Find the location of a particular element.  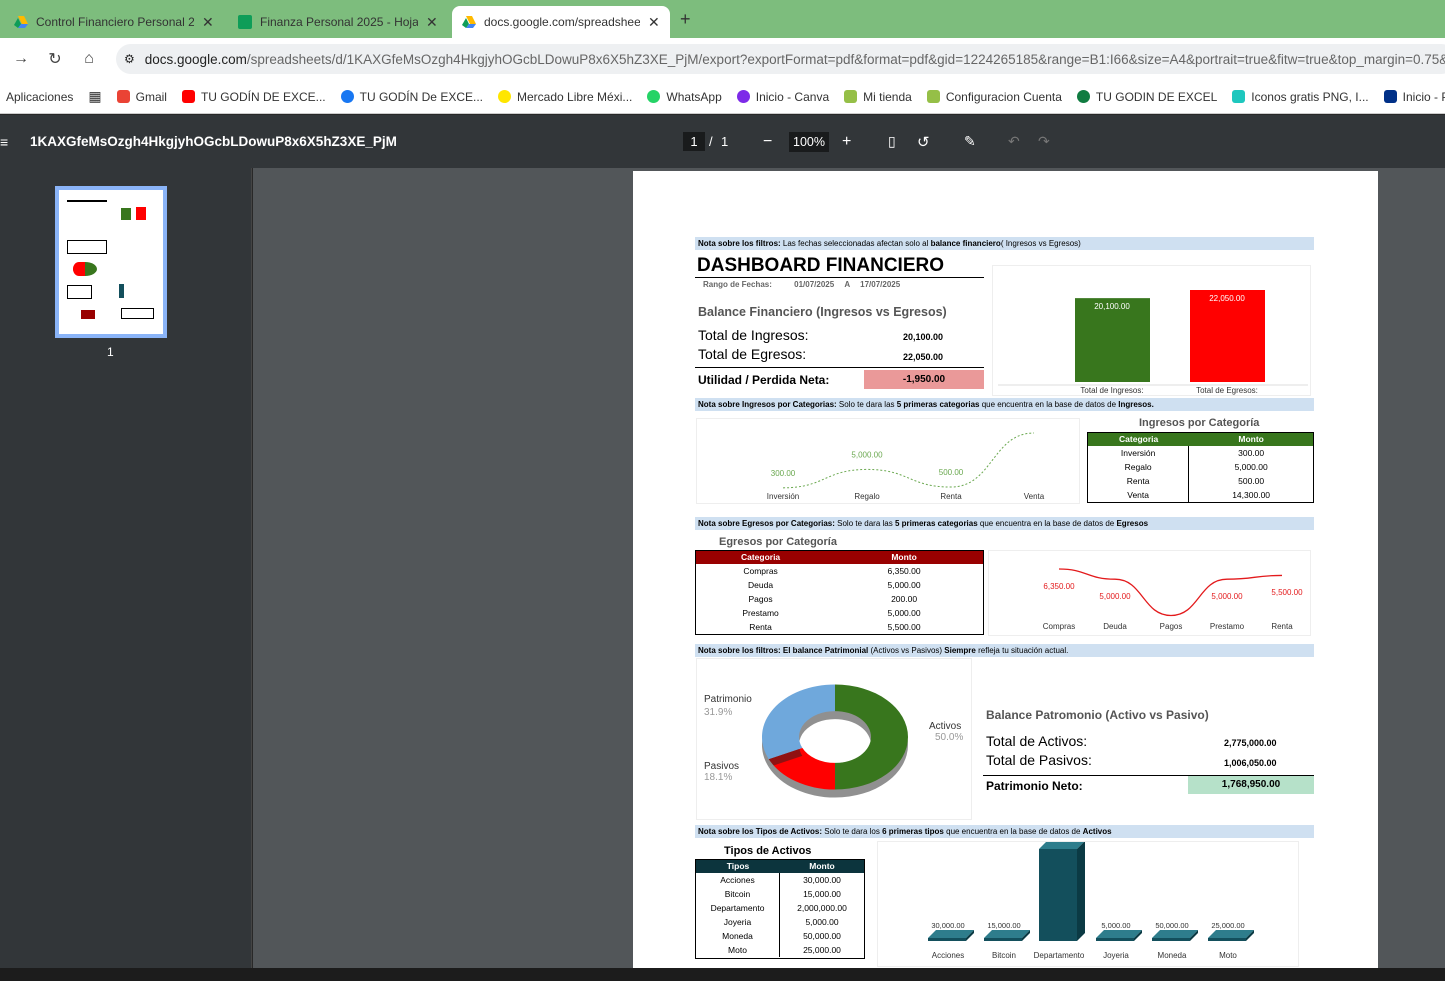

patrimonio-title: Balance Patromonio (Activo vs Pasivo) is located at coordinates (1097, 715).